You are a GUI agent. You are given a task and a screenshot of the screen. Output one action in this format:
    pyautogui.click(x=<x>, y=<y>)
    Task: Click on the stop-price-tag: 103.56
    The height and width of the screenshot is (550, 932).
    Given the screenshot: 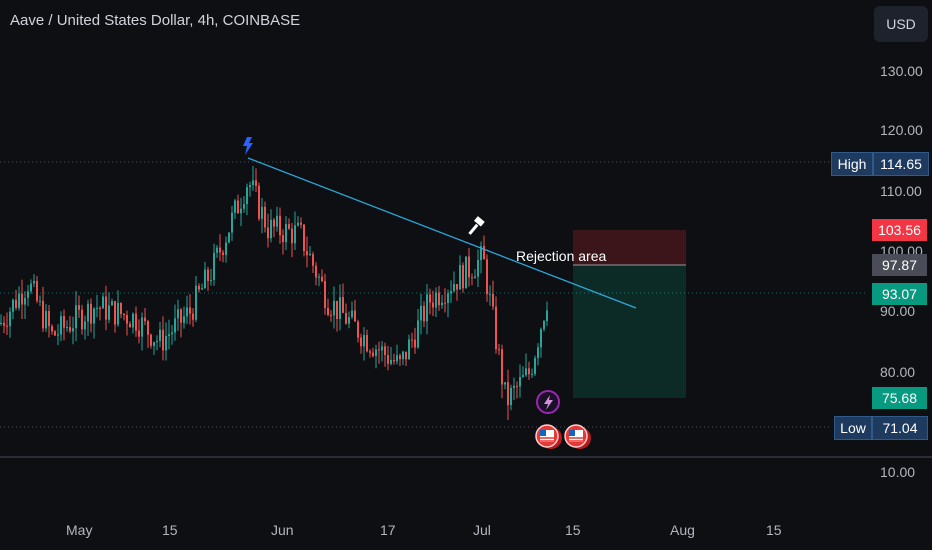 What is the action you would take?
    pyautogui.click(x=899, y=230)
    